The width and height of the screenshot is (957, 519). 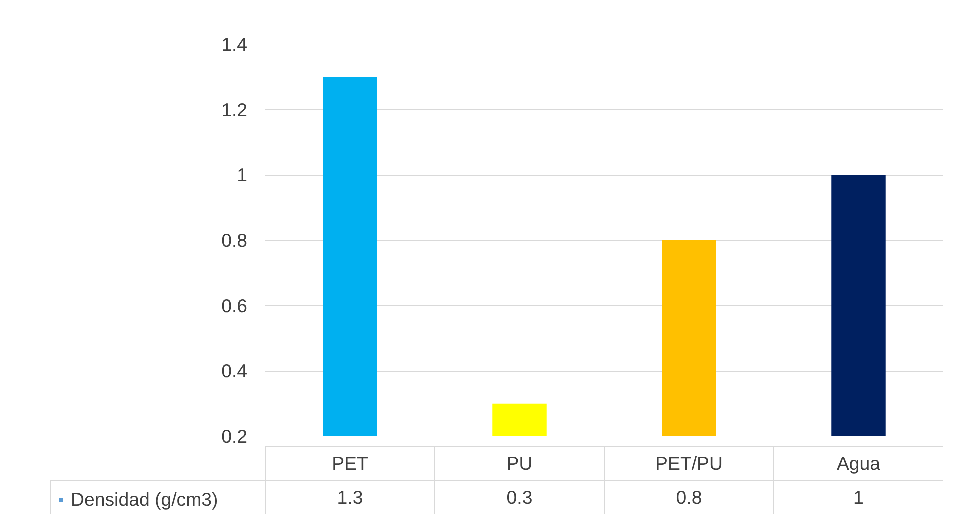 What do you see at coordinates (859, 463) in the screenshot?
I see `x-tick-label: Agua` at bounding box center [859, 463].